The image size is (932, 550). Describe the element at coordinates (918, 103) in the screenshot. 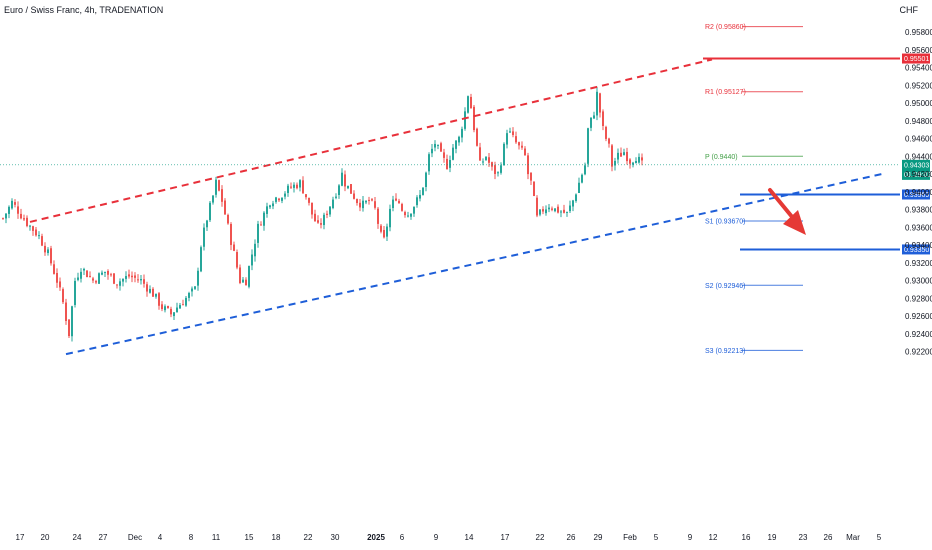

I see `price-tick-label: 0.95000` at that location.